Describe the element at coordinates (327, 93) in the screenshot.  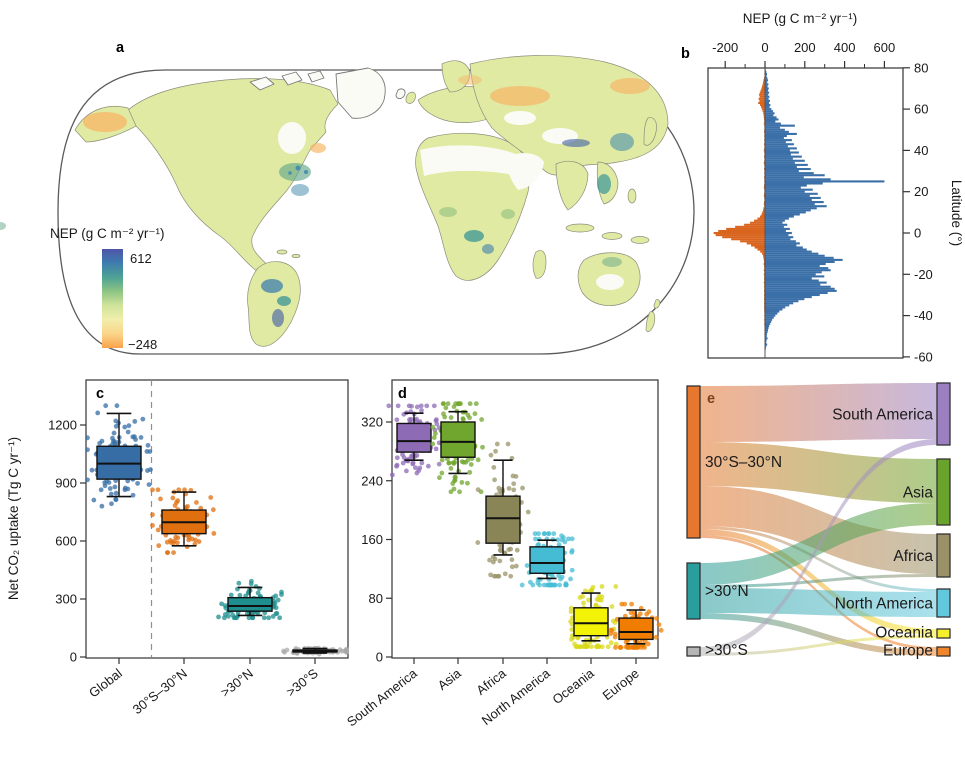
I see `greenland-arctic` at that location.